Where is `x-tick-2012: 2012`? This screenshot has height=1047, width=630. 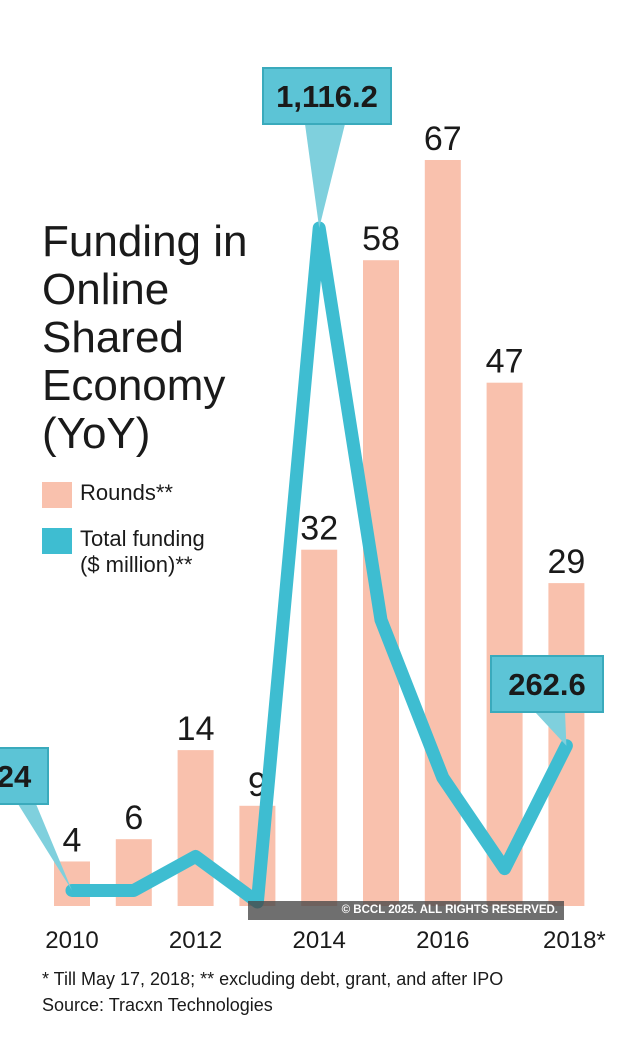 x-tick-2012: 2012 is located at coordinates (195, 940).